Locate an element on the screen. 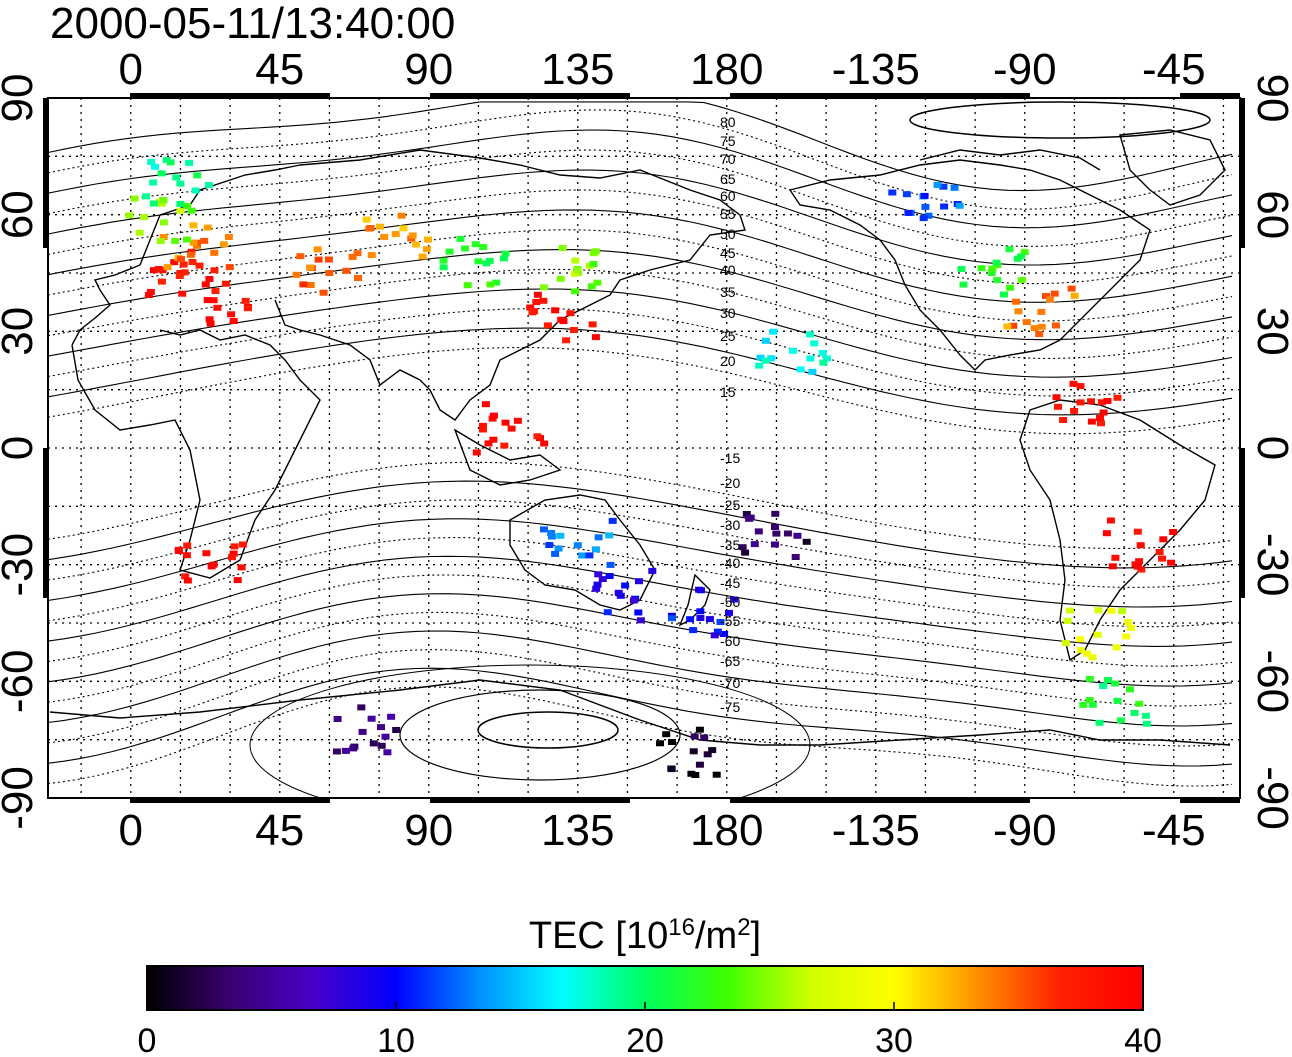  contour-label: 45 is located at coordinates (728, 253).